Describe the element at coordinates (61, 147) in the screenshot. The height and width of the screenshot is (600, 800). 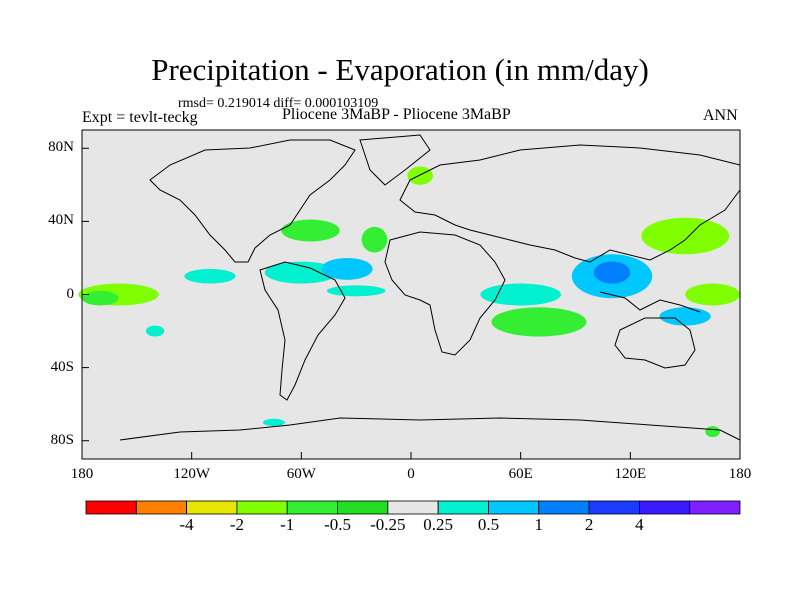
I see `lat-tick-label: 80N` at that location.